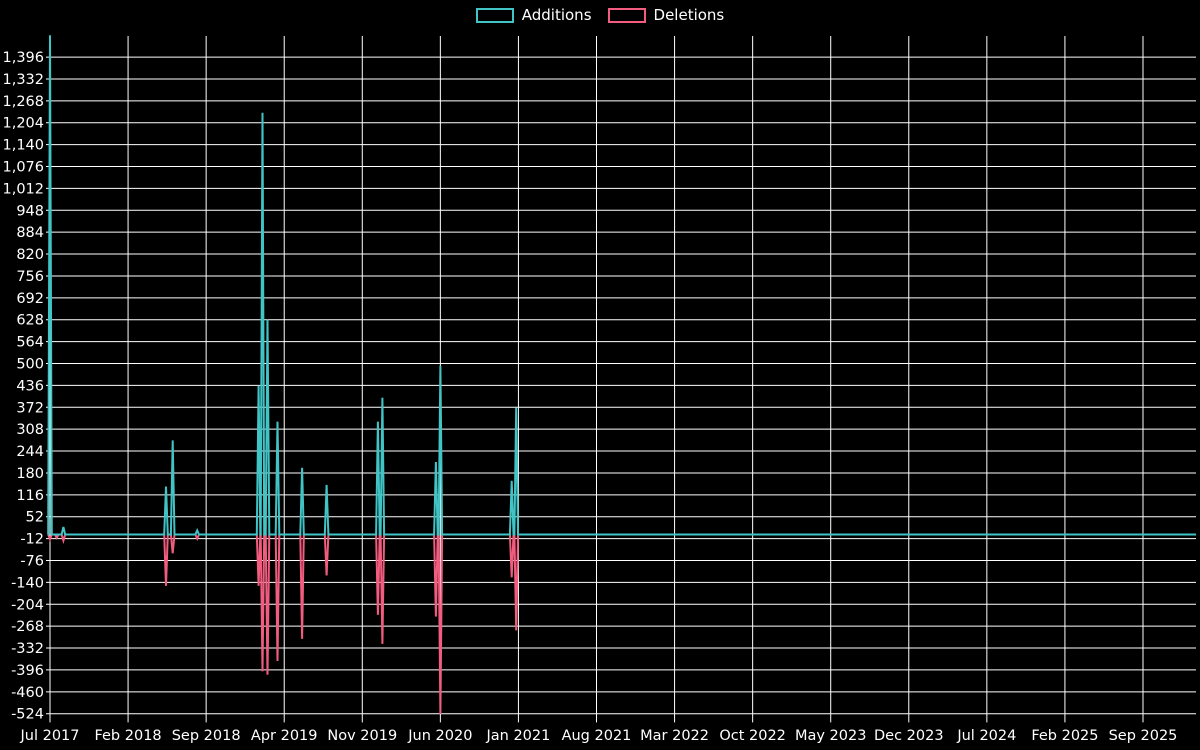 The height and width of the screenshot is (750, 1200). What do you see at coordinates (284, 736) in the screenshot?
I see `x-tick-label: Apr 2019` at bounding box center [284, 736].